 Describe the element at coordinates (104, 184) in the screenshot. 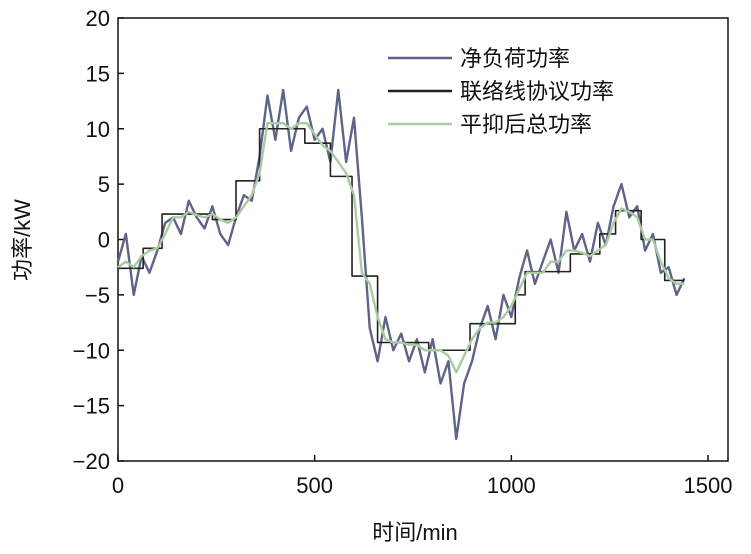

I see `y-tick-label: 5` at that location.